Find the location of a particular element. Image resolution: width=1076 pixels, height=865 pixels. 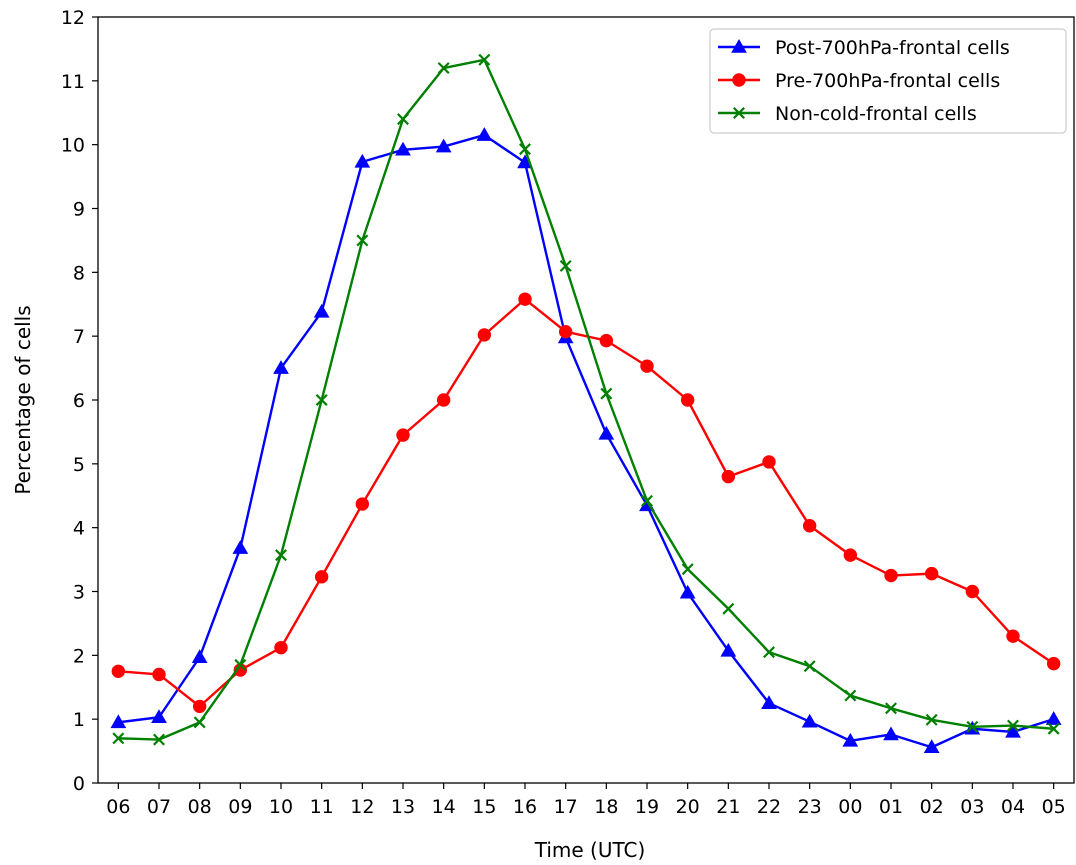

x-tick-label: 16 is located at coordinates (525, 807).